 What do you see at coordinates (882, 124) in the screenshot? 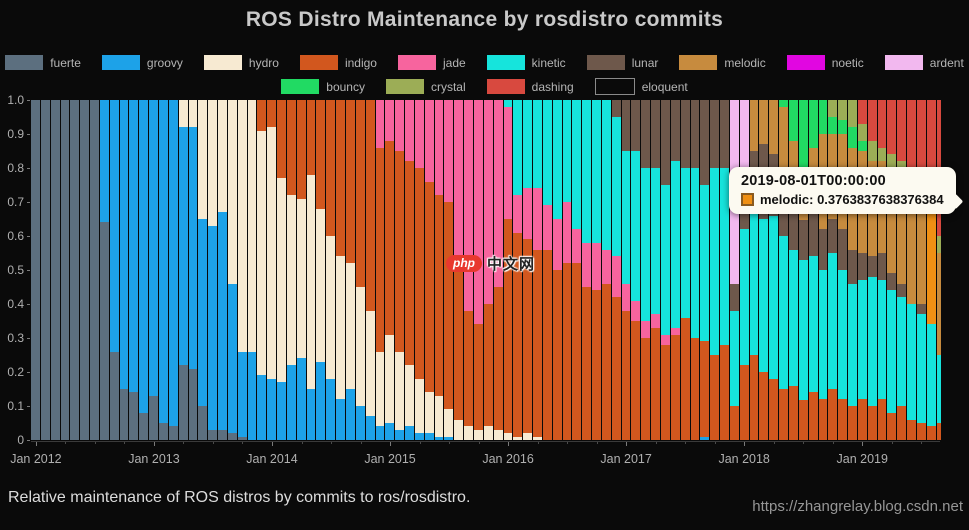
I see `bar-segment-dashing` at bounding box center [882, 124].